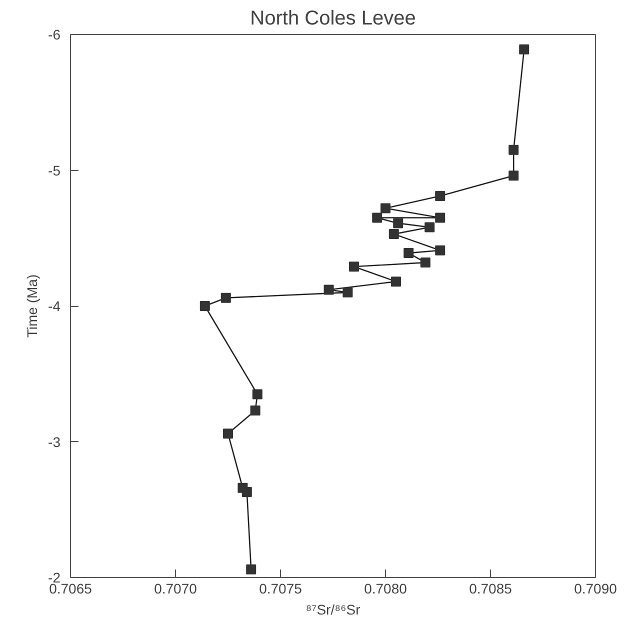  I want to click on x-tick-label: 0.7090, so click(596, 588).